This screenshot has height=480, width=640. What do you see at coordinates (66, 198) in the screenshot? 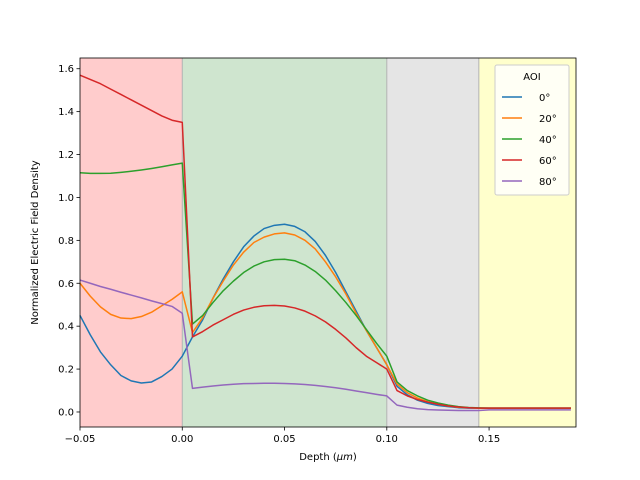
I see `y-tick-label: 1.0` at bounding box center [66, 198].